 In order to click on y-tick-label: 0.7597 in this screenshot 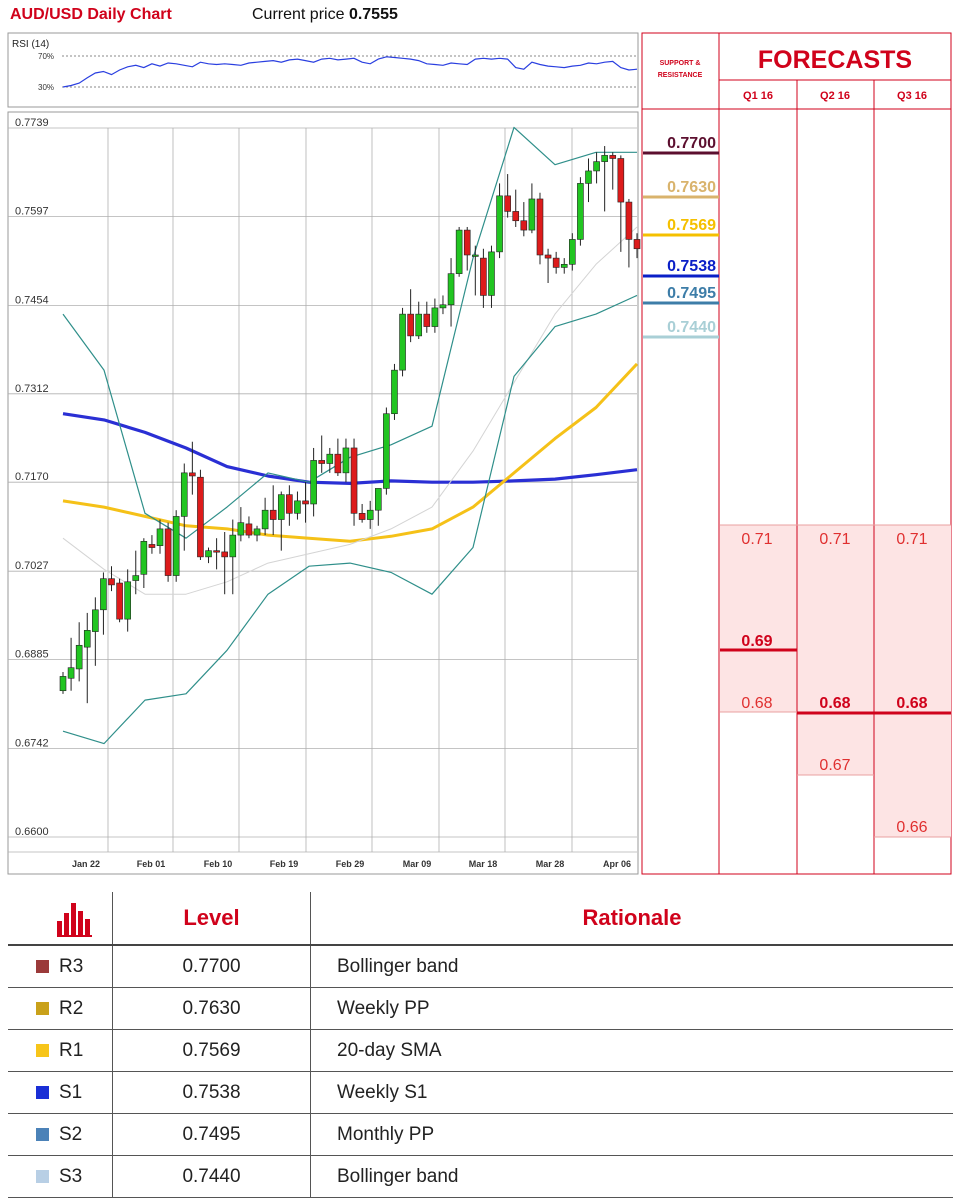, I will do `click(32, 211)`.